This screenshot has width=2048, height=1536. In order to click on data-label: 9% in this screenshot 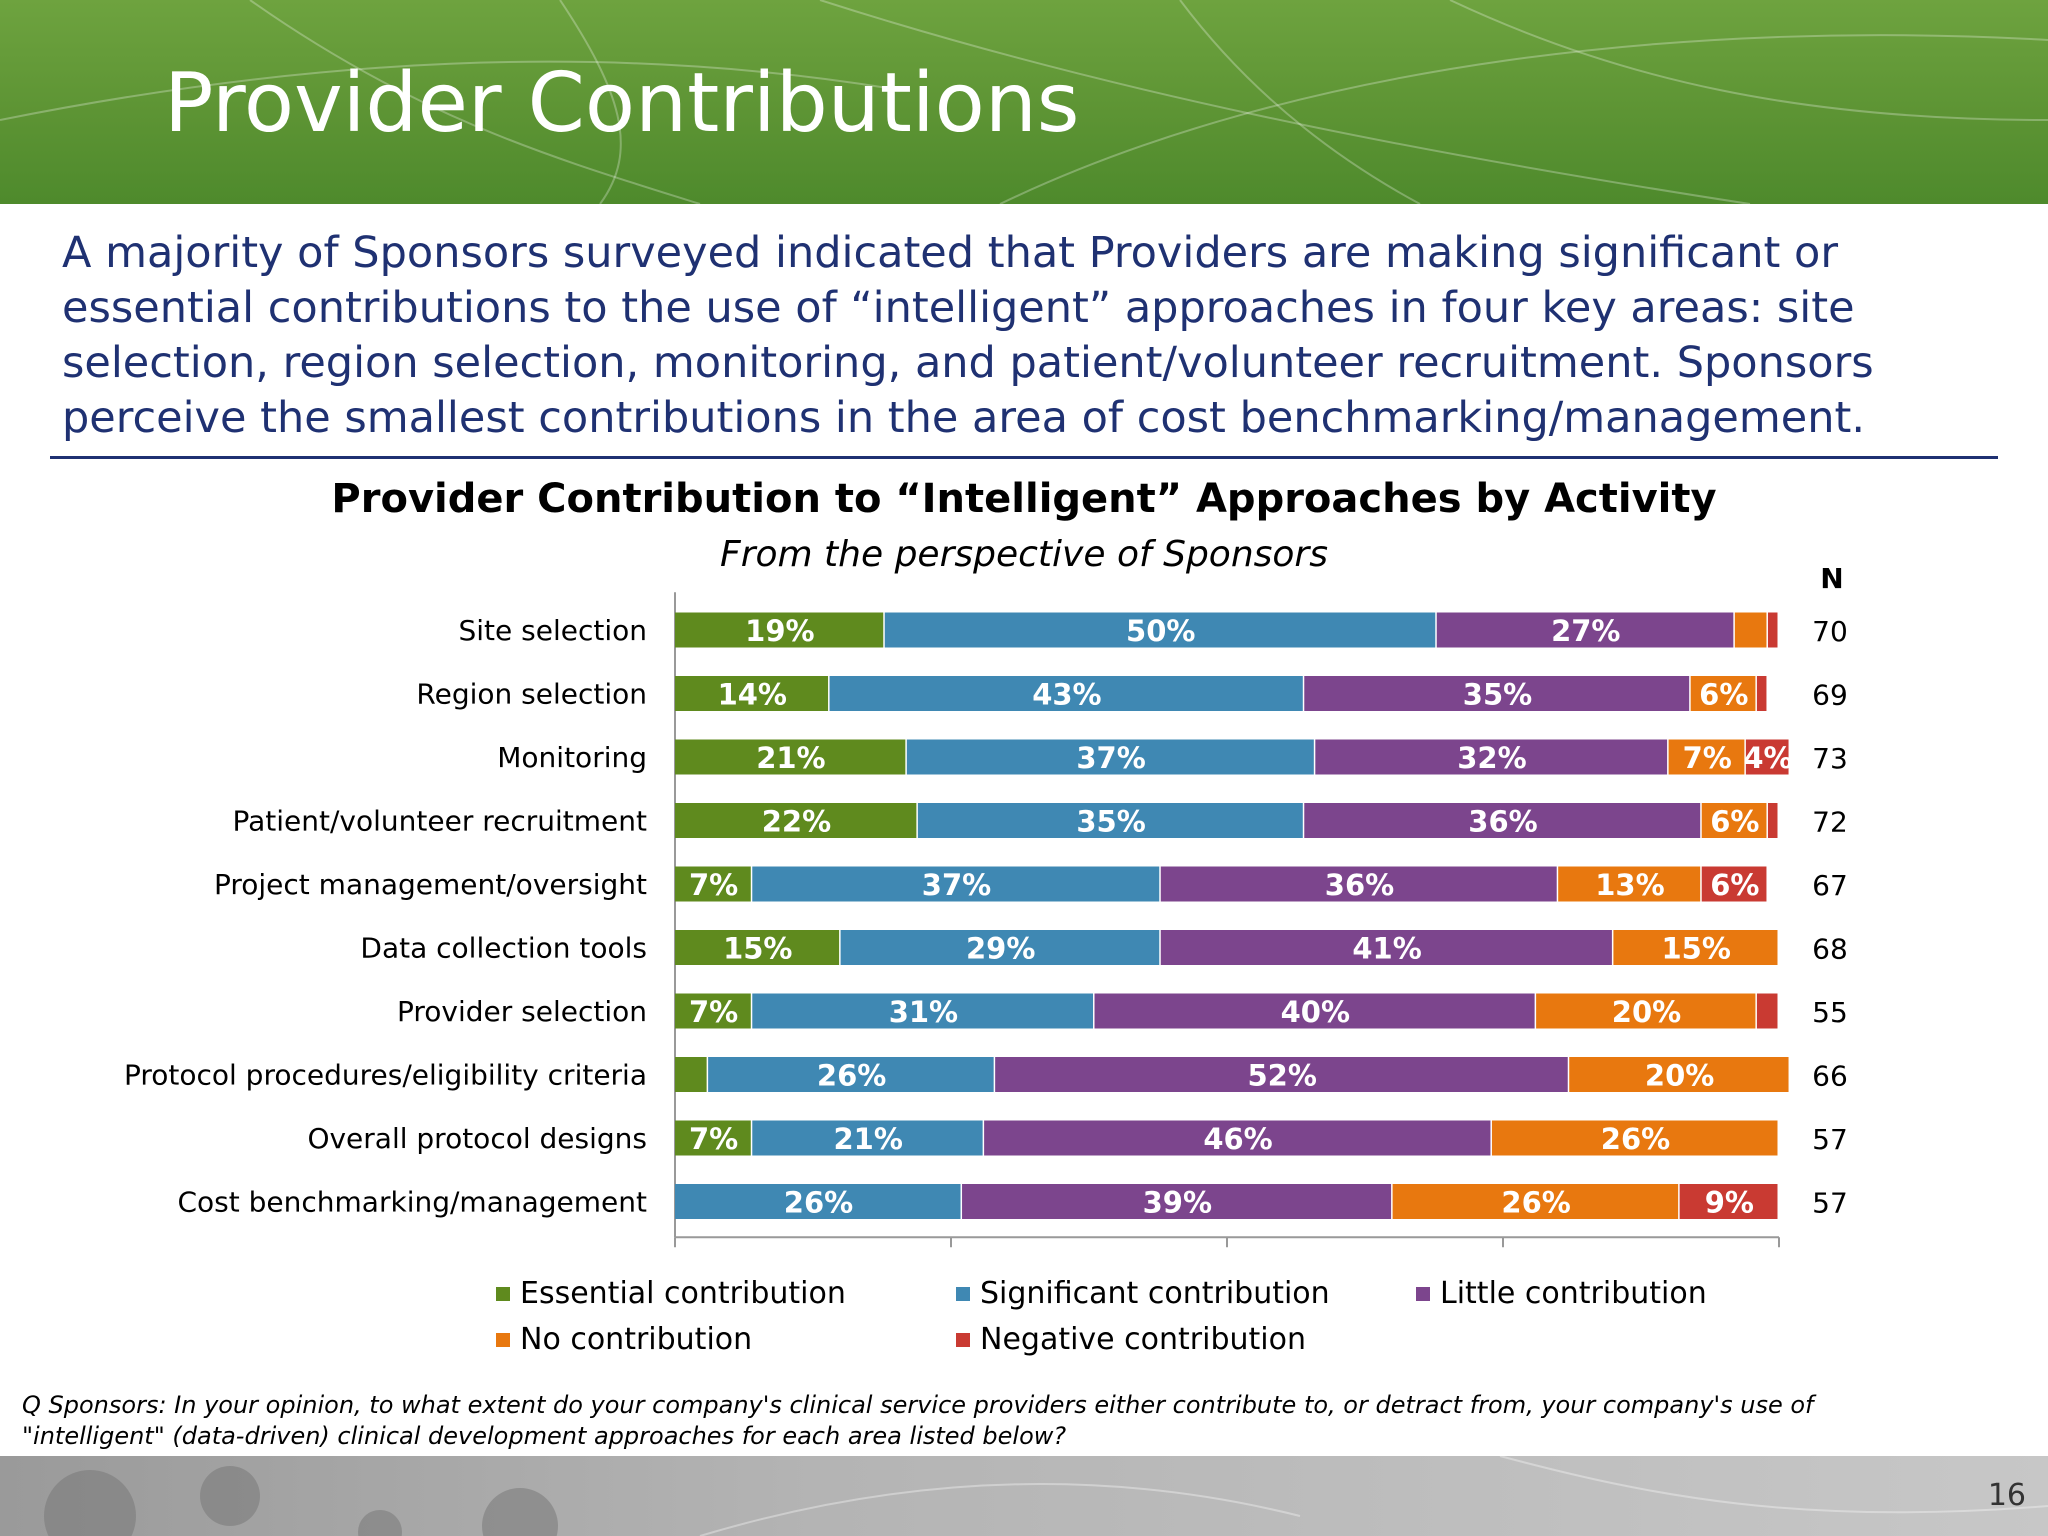, I will do `click(1729, 1203)`.